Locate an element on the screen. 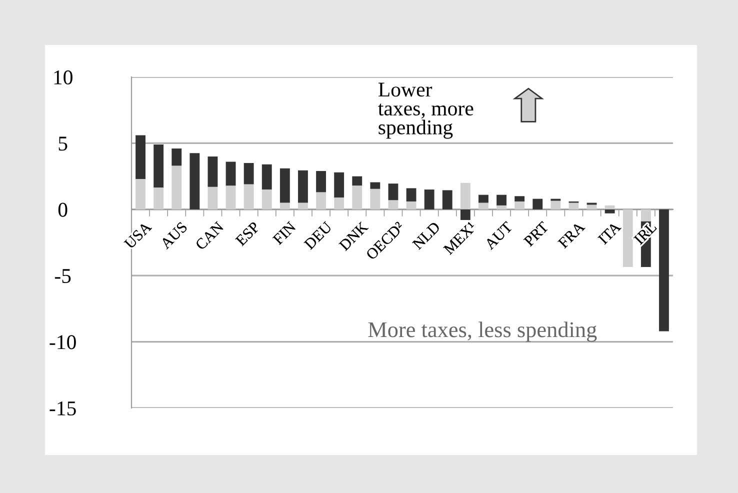 This screenshot has width=738, height=493. x-tick-label: ESP is located at coordinates (247, 233).